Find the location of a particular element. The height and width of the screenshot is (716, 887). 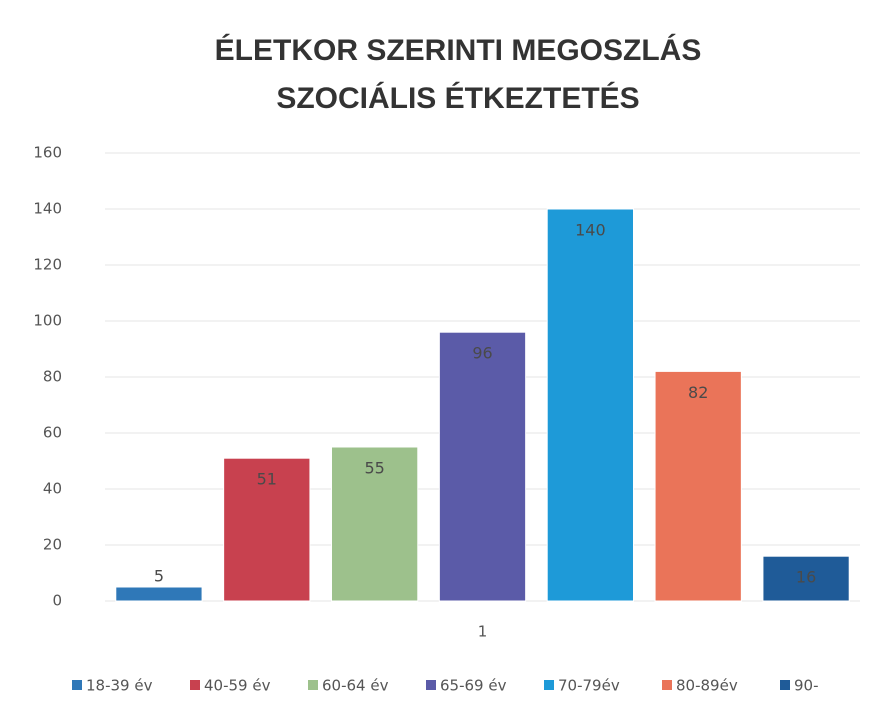

data-label: 16 is located at coordinates (806, 577).